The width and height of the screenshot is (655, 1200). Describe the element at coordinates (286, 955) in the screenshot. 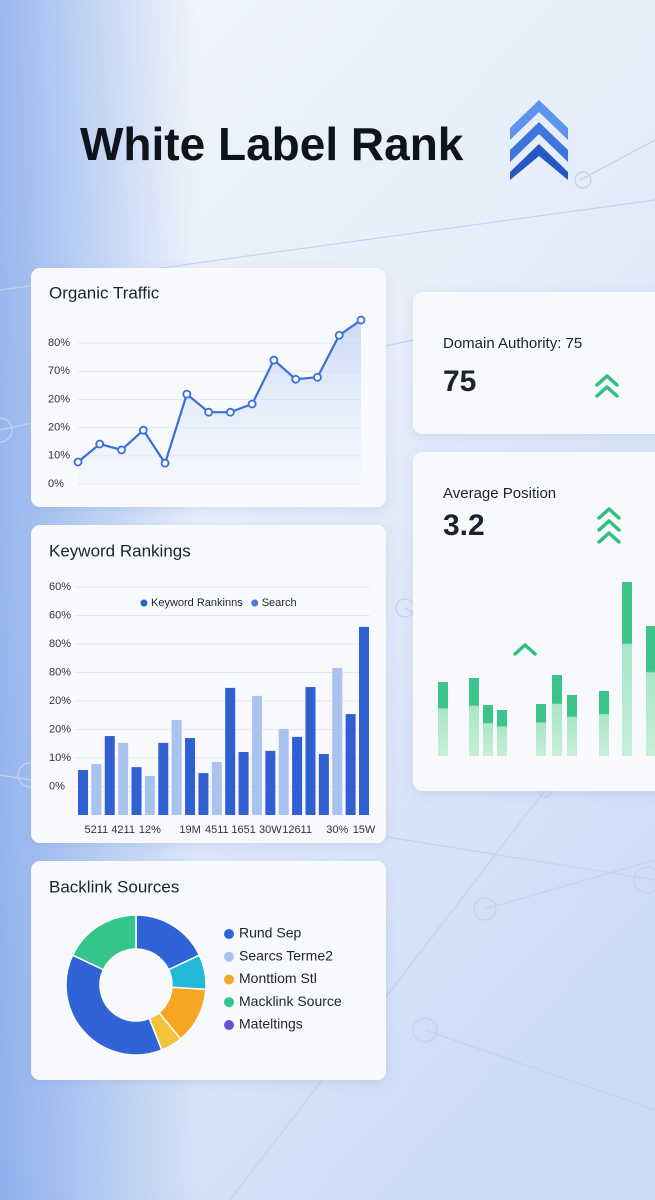

I see `legend-label: Searcs Terme2` at that location.